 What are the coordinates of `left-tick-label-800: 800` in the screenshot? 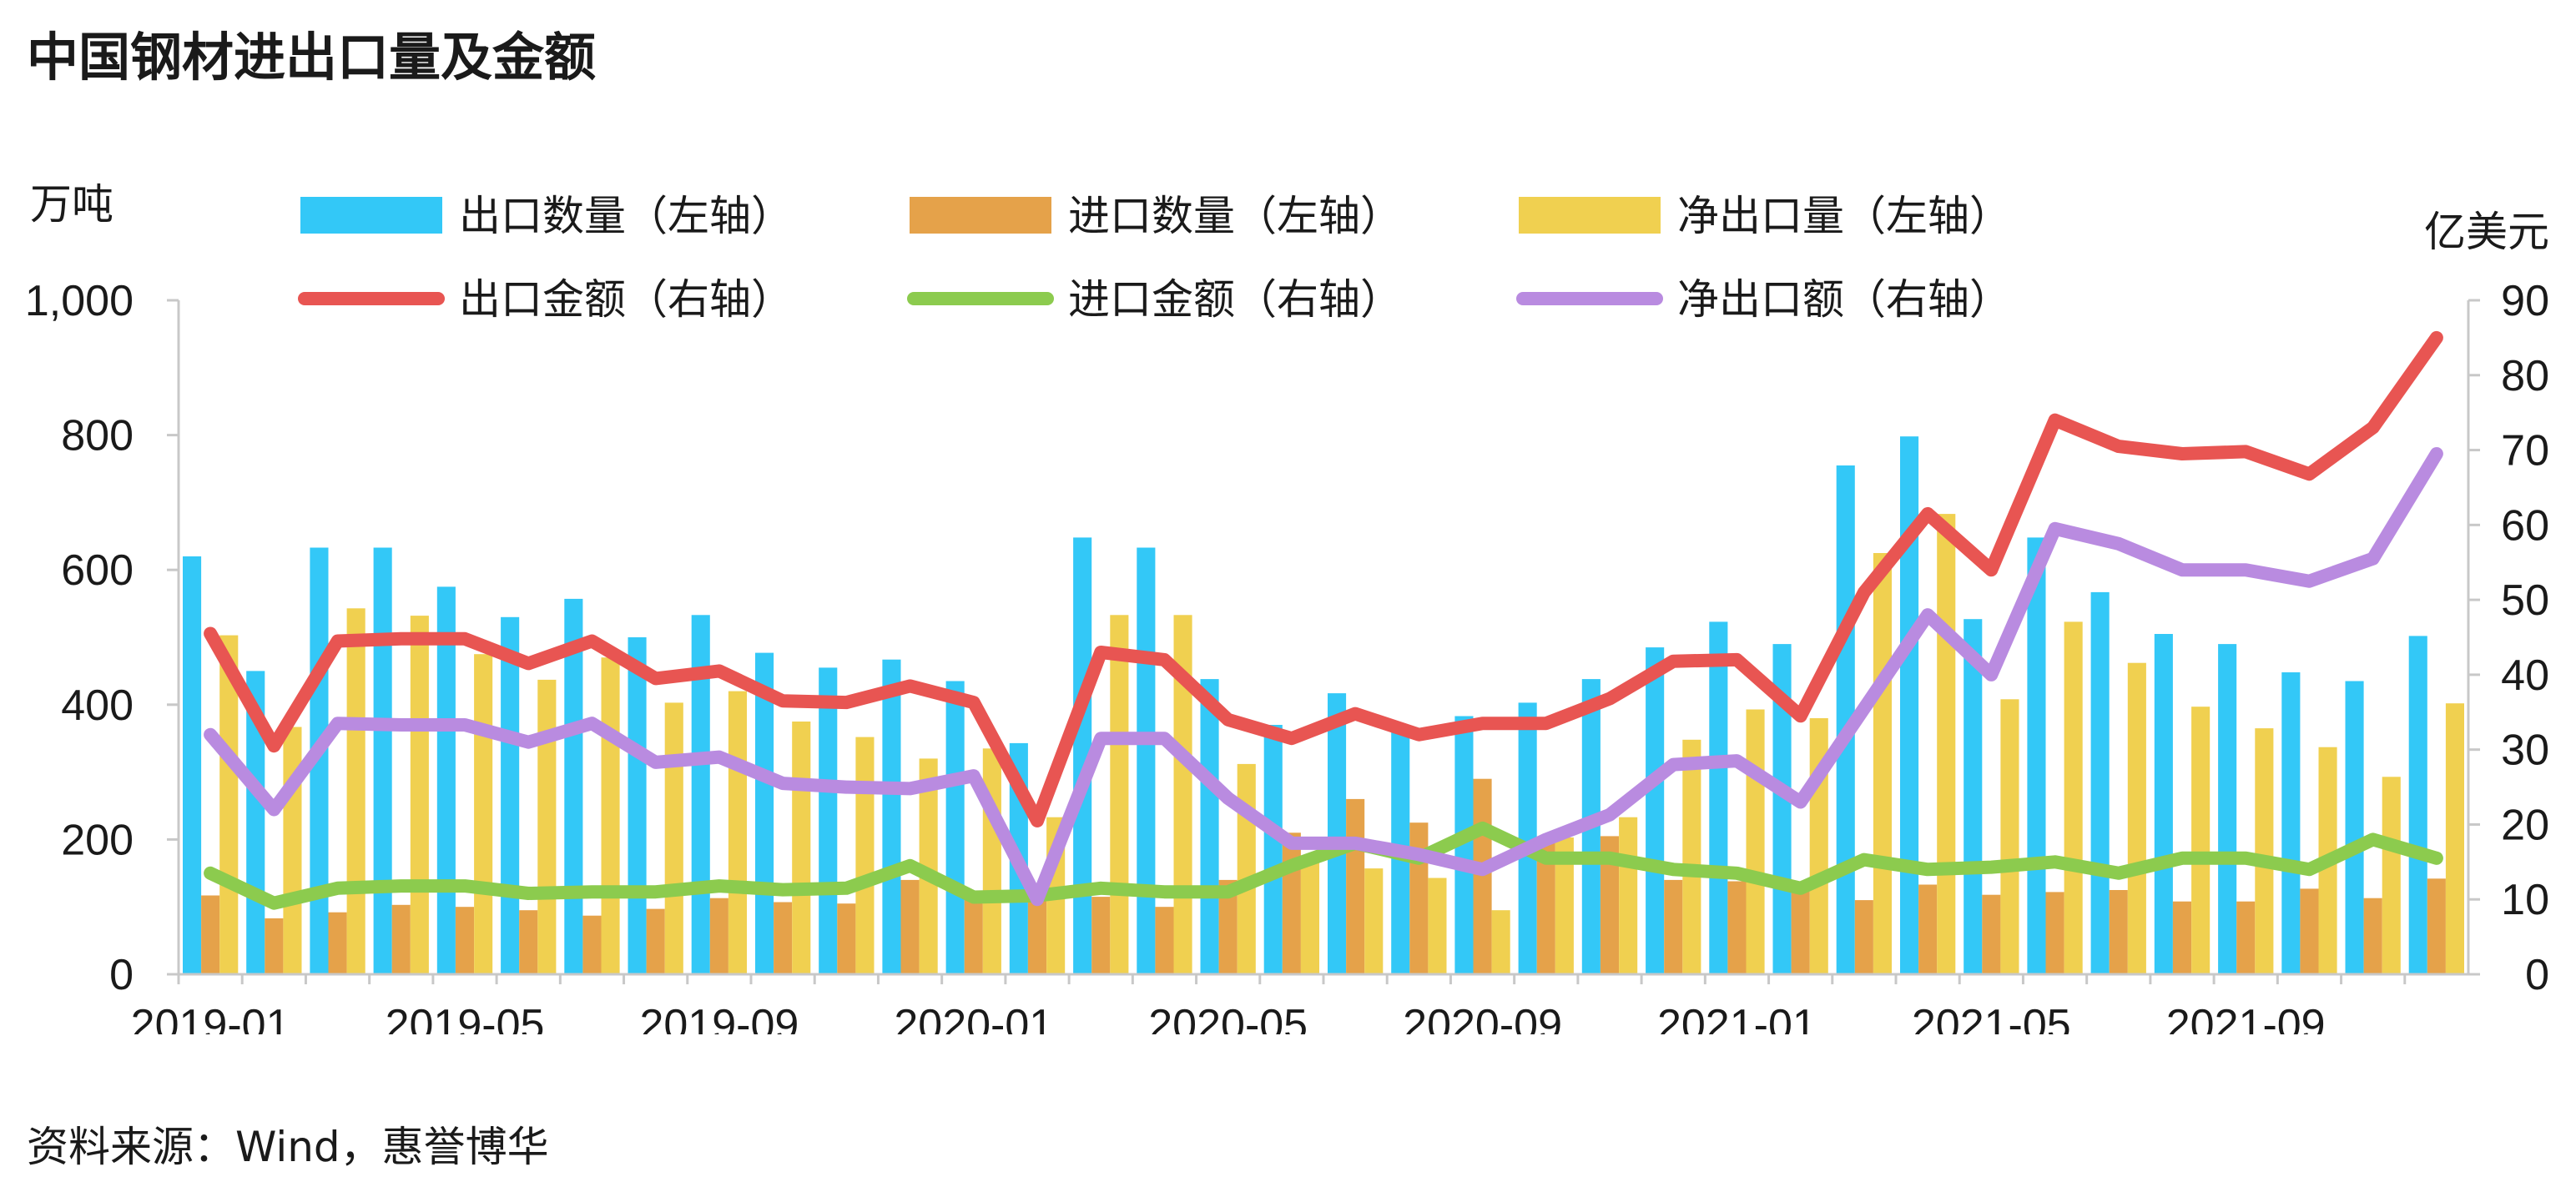 It's located at (97, 436).